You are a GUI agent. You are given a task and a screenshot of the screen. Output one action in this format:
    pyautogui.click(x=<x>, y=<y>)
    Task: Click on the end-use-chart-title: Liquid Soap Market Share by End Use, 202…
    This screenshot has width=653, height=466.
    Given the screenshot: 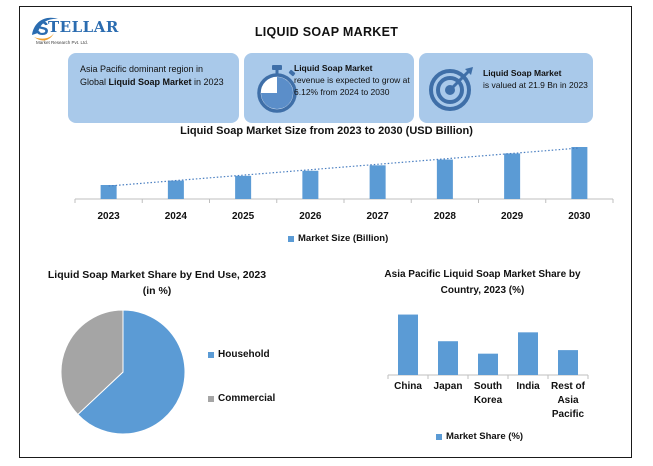 What is the action you would take?
    pyautogui.click(x=157, y=283)
    